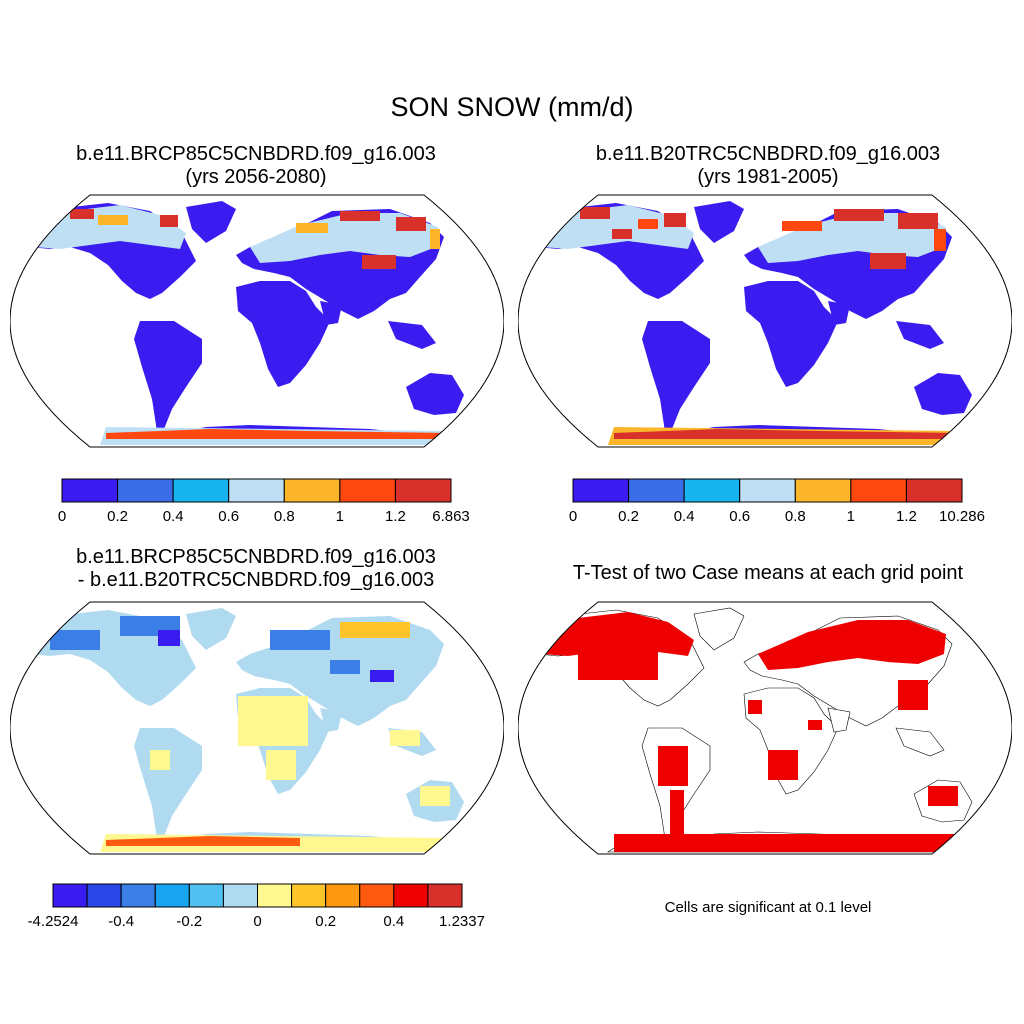  What do you see at coordinates (512, 107) in the screenshot?
I see `figure-title: SON SNOW (mm/d)` at bounding box center [512, 107].